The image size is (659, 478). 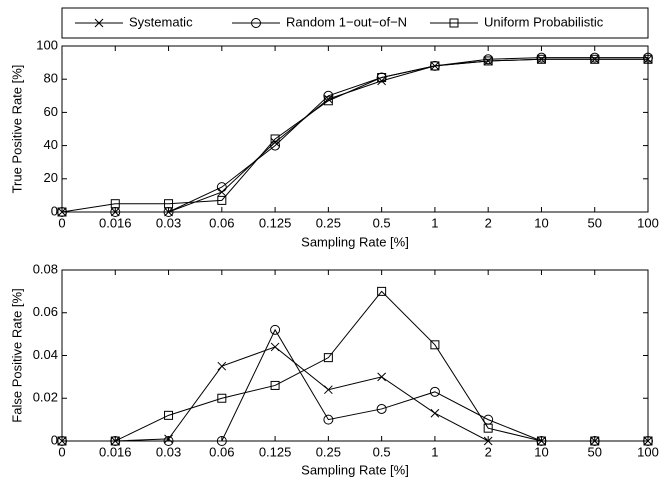 I want to click on y-tick-label: 0.06, so click(x=45, y=311).